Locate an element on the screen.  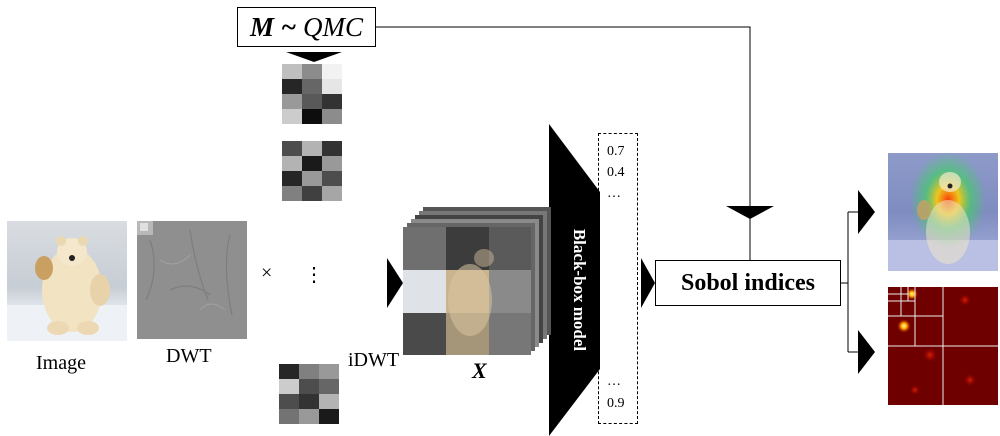
black-box-label-wrap: Black-box model is located at coordinates (579, 290).